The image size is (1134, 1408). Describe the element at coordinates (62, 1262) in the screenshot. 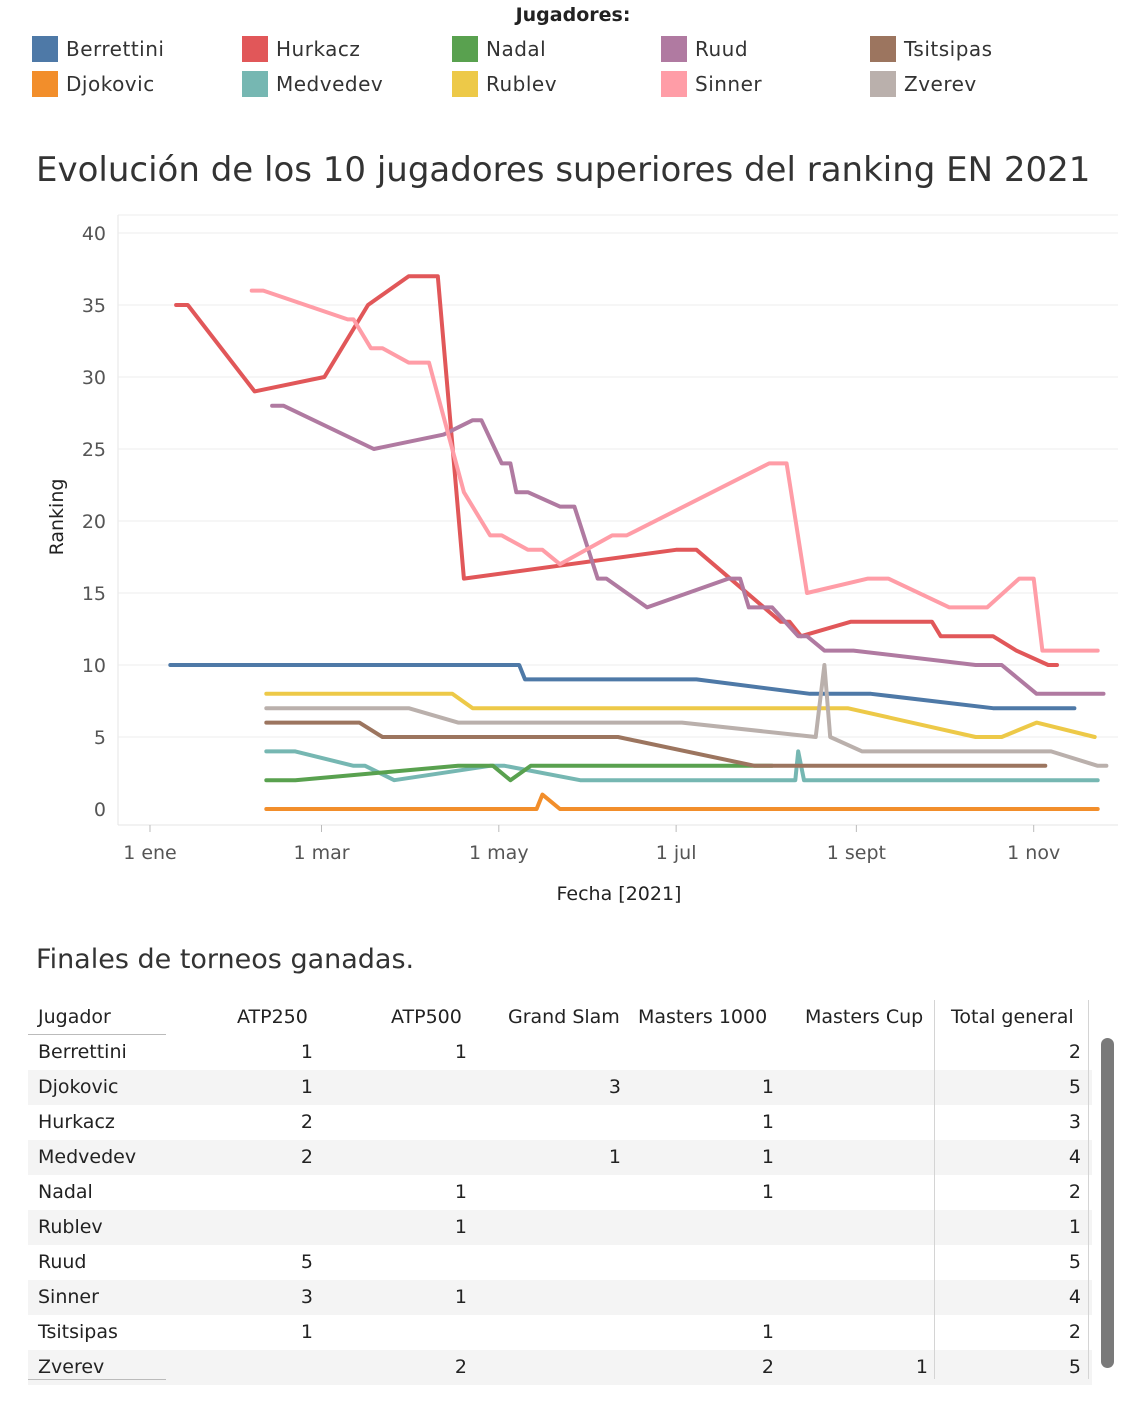

I see `player-name-cell: Ruud` at that location.